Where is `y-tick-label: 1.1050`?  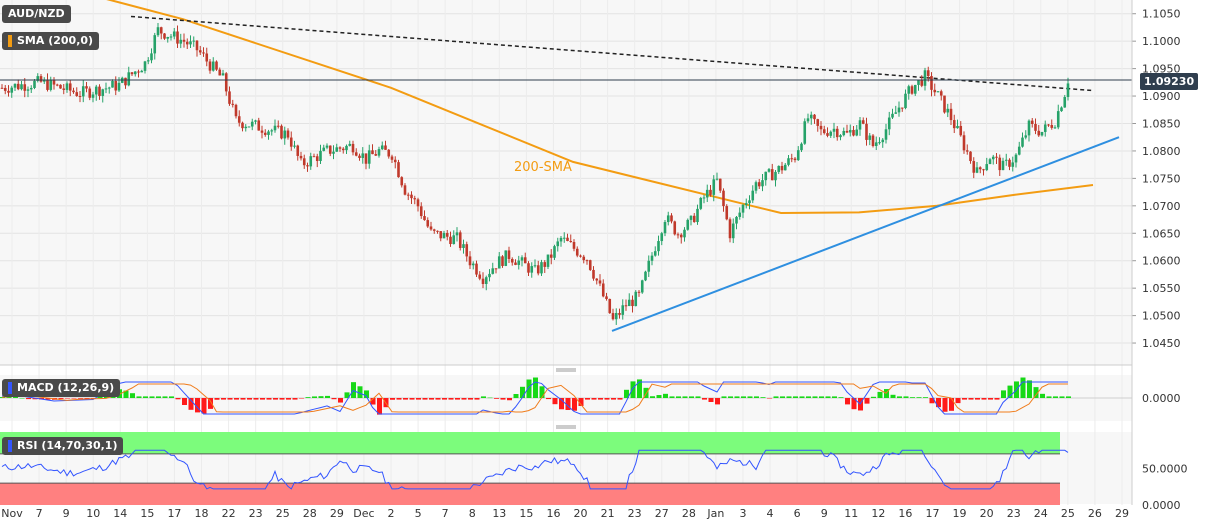
y-tick-label: 1.1050 is located at coordinates (1161, 14).